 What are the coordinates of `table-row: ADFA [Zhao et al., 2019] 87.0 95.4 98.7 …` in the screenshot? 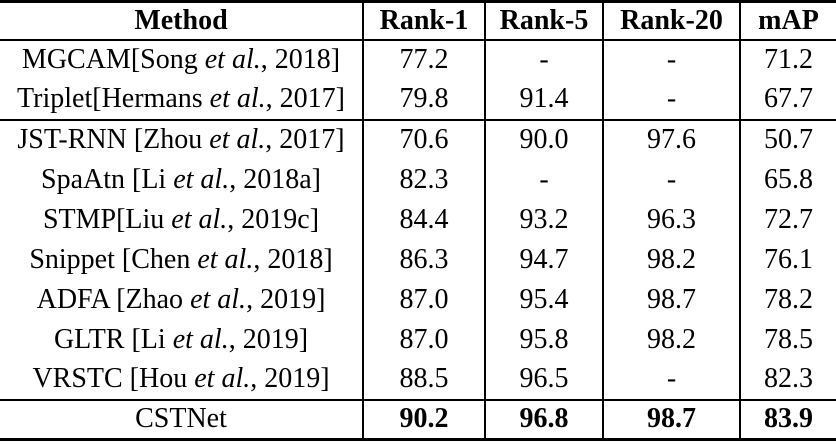 It's located at (418, 299).